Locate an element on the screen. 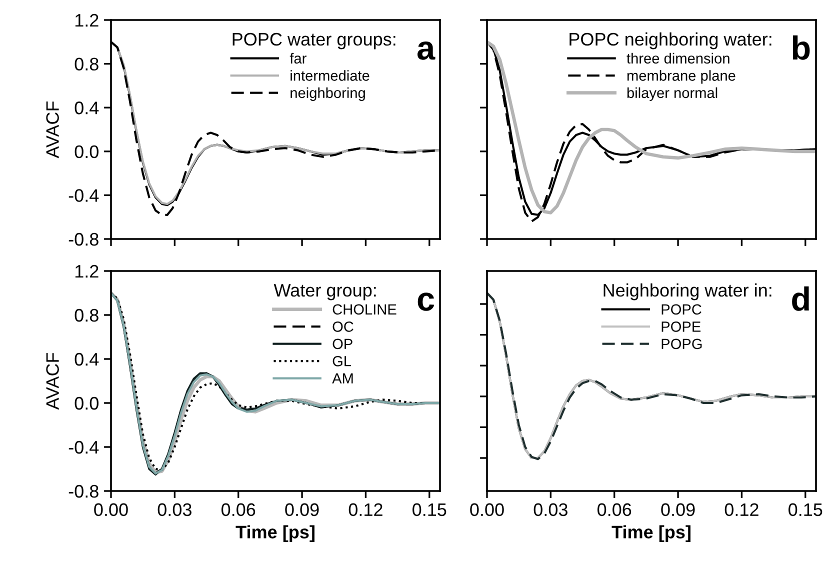 This screenshot has height=579, width=830. legend-label: CHOLINE is located at coordinates (364, 309).